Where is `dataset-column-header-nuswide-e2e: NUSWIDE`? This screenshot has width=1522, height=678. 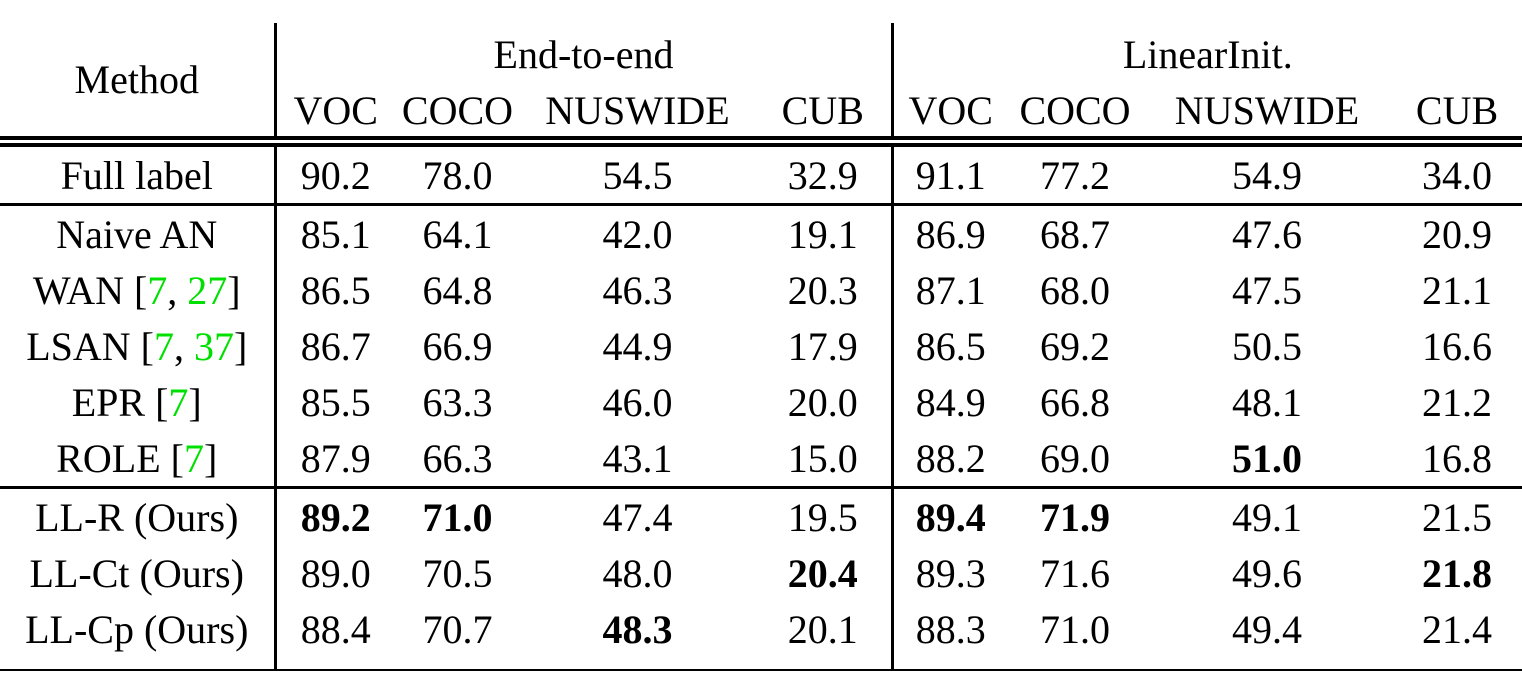
dataset-column-header-nuswide-e2e: NUSWIDE is located at coordinates (637, 116).